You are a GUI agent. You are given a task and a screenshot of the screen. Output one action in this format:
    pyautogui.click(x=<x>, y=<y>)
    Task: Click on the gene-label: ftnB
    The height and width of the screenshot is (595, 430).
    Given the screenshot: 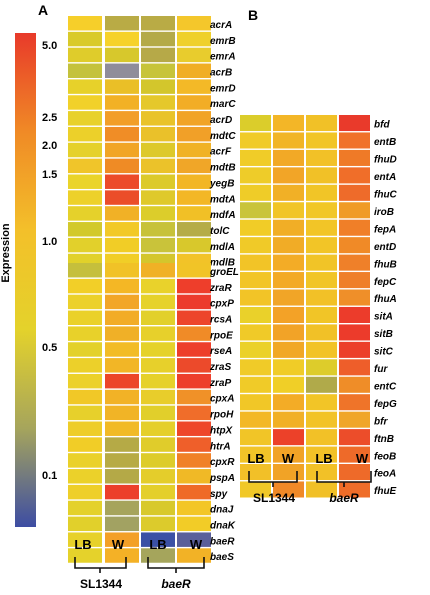 What is the action you would take?
    pyautogui.click(x=384, y=439)
    